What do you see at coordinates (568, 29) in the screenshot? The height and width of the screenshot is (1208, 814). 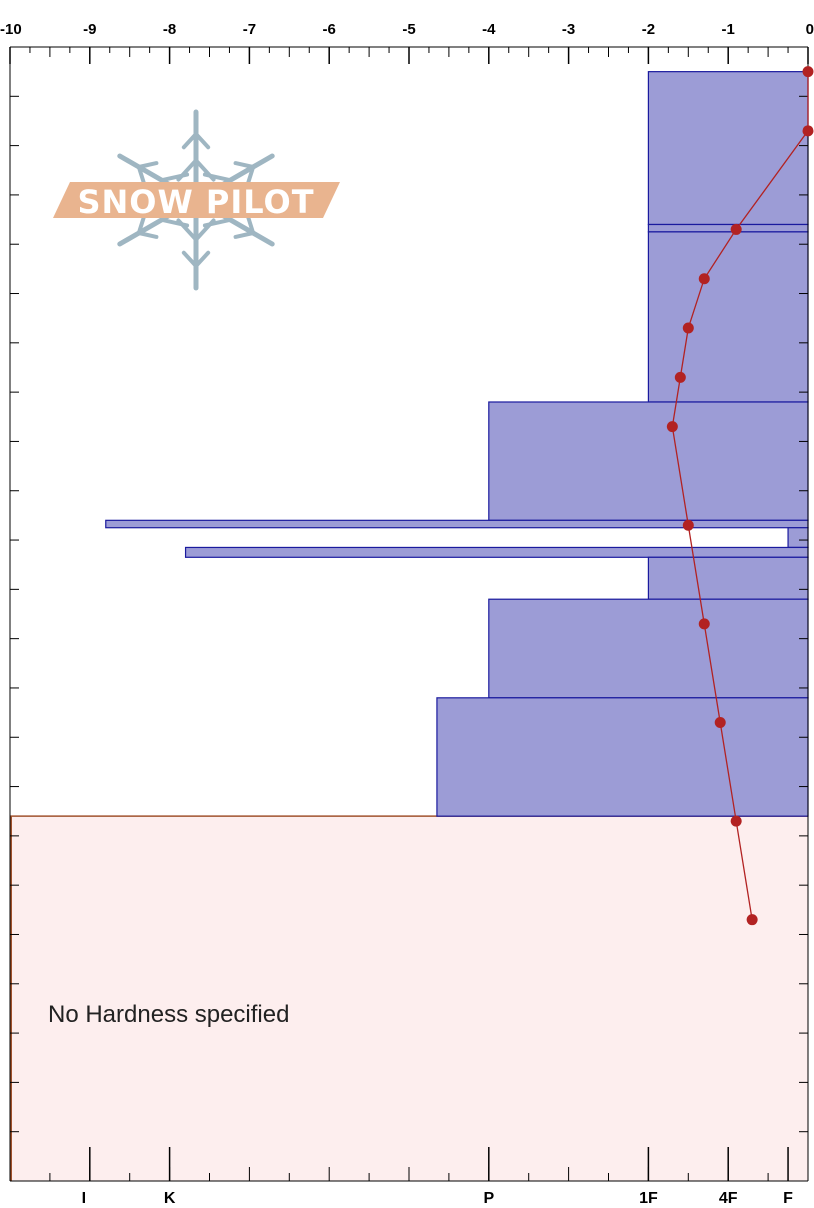 I see `temp-tick-label: -3` at bounding box center [568, 29].